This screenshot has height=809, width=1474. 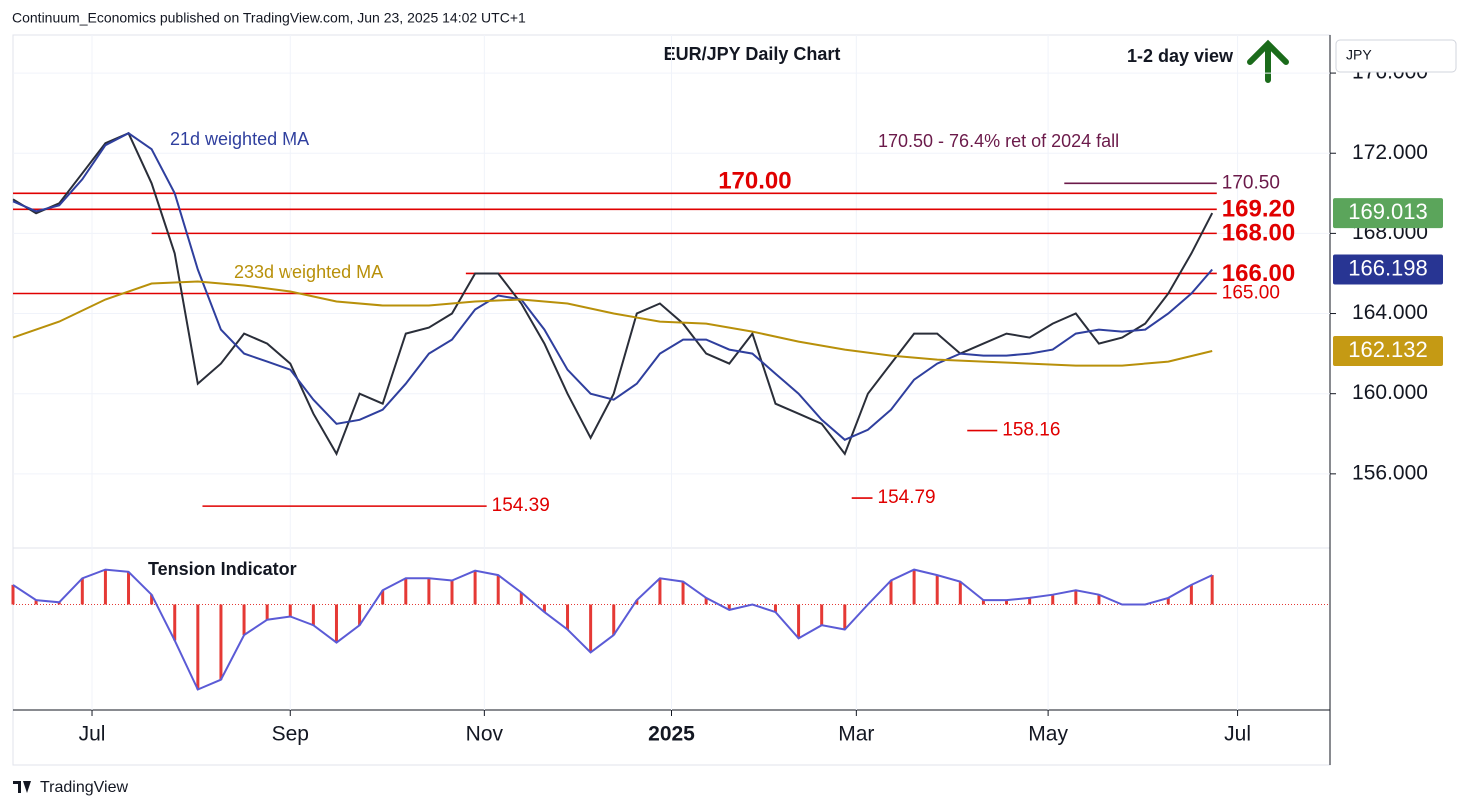 I want to click on x-tick-label: 2025, so click(x=671, y=734).